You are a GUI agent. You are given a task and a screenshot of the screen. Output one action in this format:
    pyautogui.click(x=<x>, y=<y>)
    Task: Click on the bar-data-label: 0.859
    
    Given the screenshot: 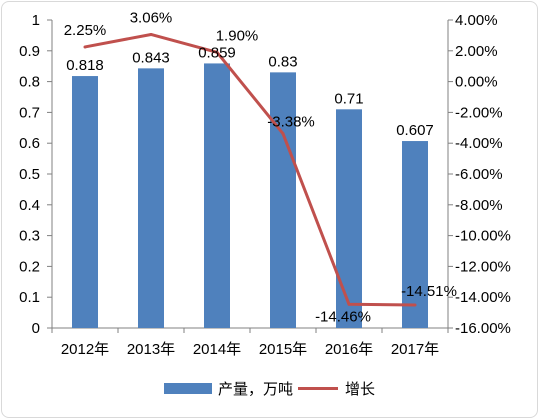 What is the action you would take?
    pyautogui.click(x=217, y=52)
    